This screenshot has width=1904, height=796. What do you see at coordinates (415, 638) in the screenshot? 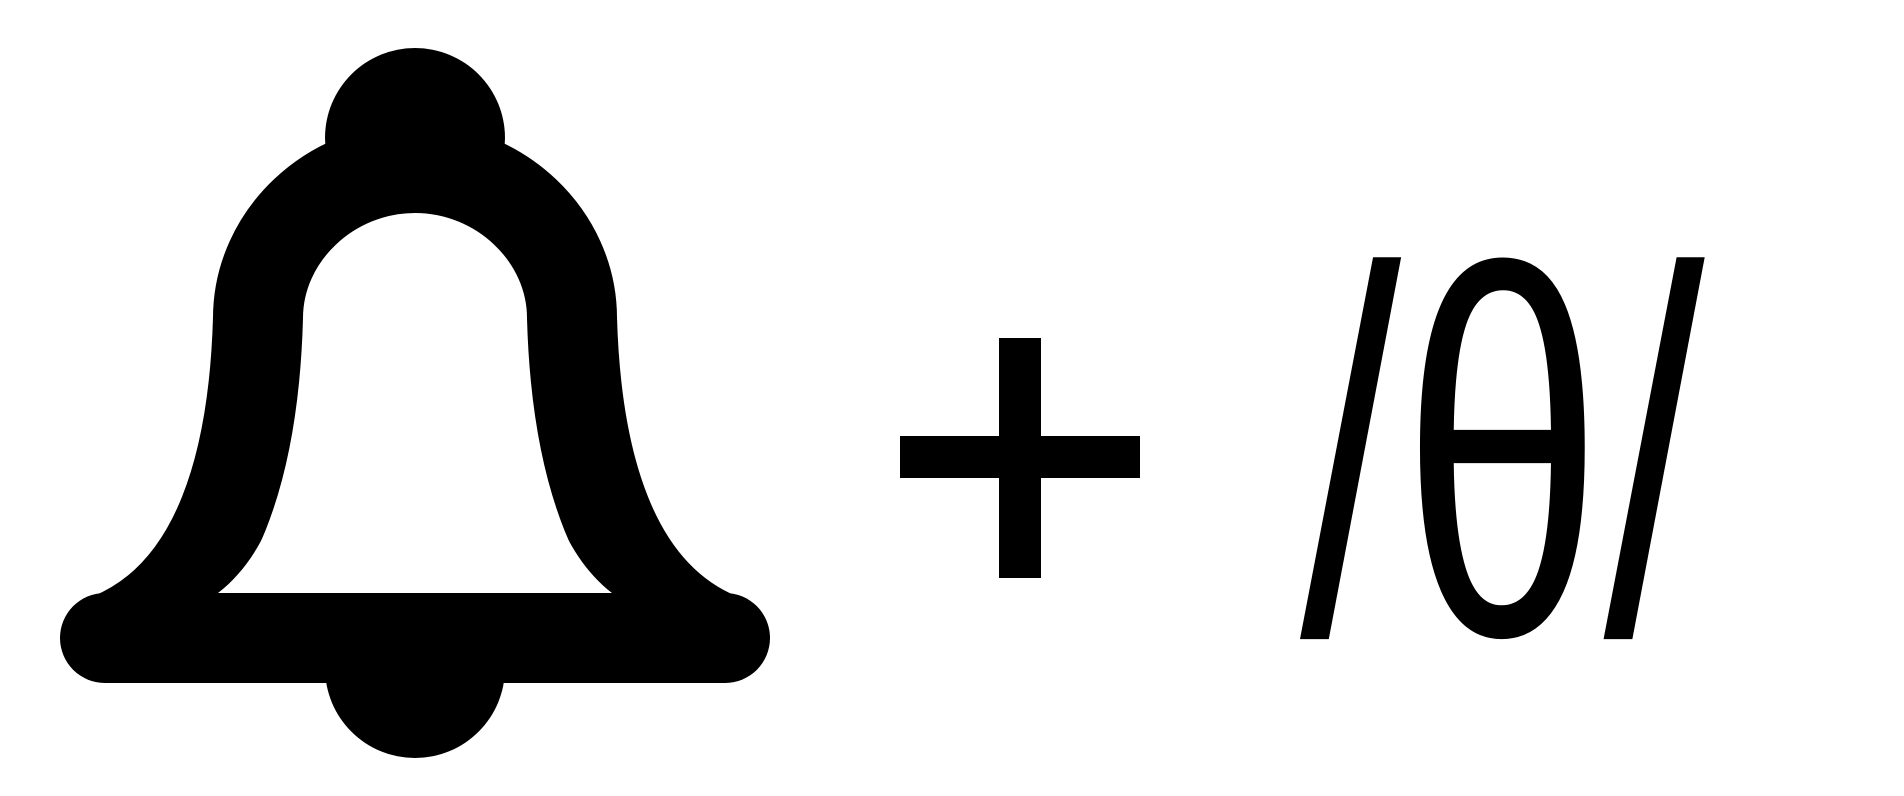
I see `bell-base` at bounding box center [415, 638].